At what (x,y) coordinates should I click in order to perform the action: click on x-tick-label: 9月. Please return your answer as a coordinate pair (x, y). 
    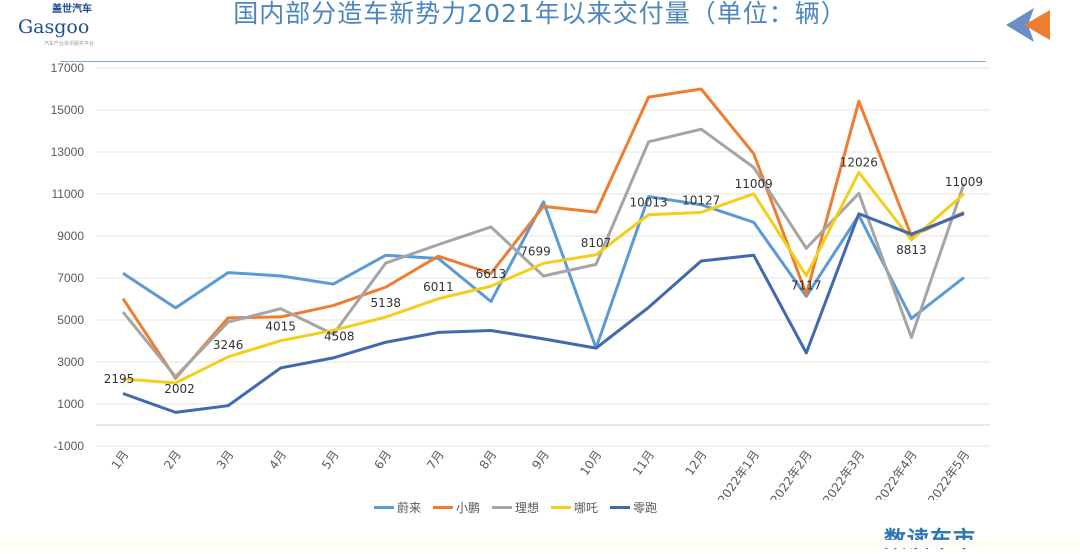
    Looking at the image, I should click on (540, 460).